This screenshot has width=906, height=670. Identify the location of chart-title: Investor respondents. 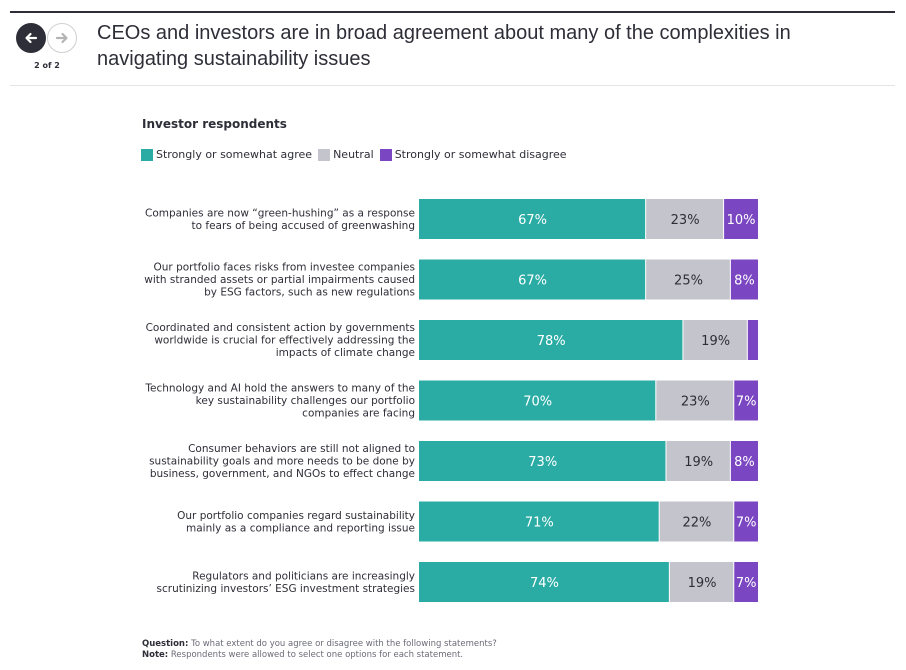
(214, 124).